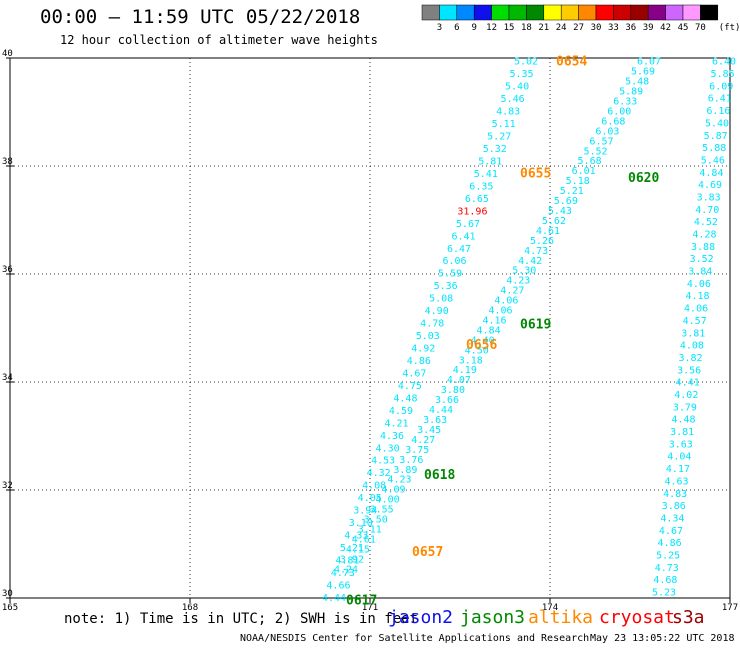  Describe the element at coordinates (361, 523) in the screenshot. I see `swh-value: 3.10` at that location.